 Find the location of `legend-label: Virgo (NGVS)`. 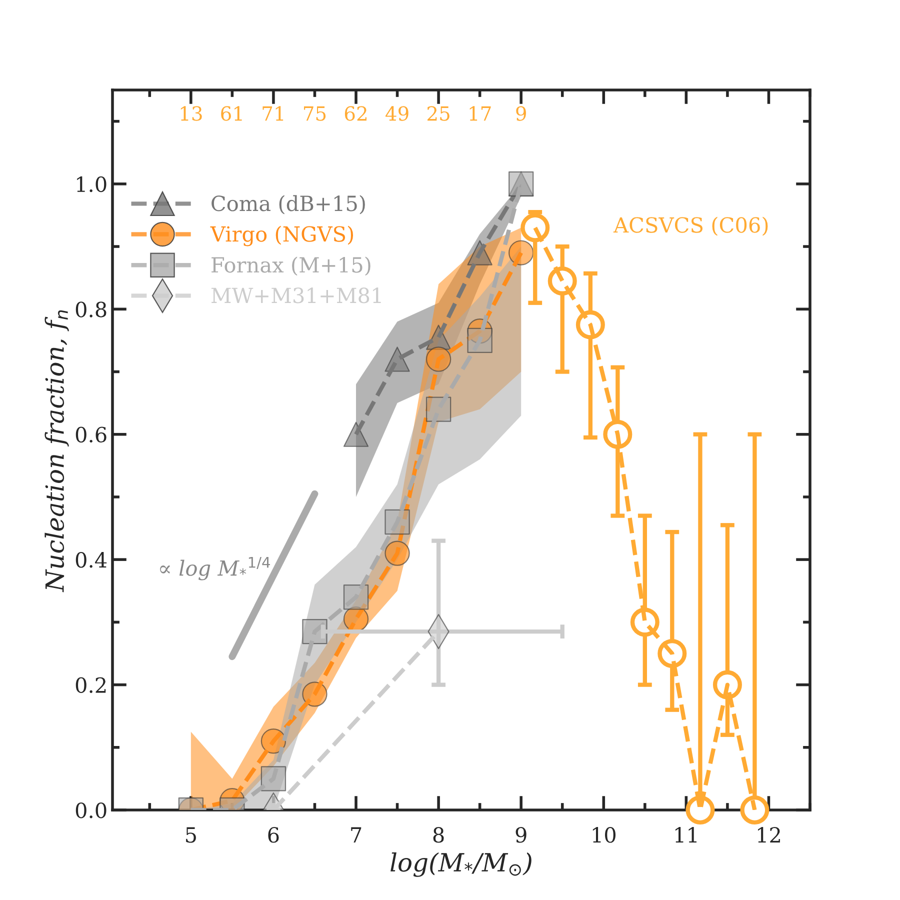

legend-label: Virgo (NGVS) is located at coordinates (282, 236).